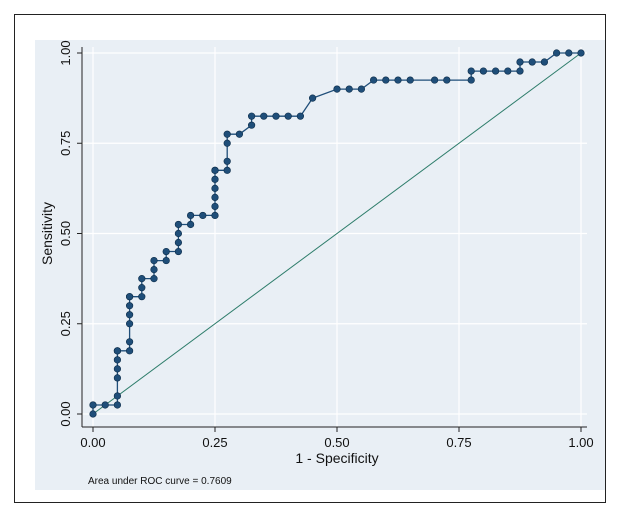 The image size is (622, 517). Describe the element at coordinates (65, 143) in the screenshot. I see `y-tick-label-3: 0.75` at that location.